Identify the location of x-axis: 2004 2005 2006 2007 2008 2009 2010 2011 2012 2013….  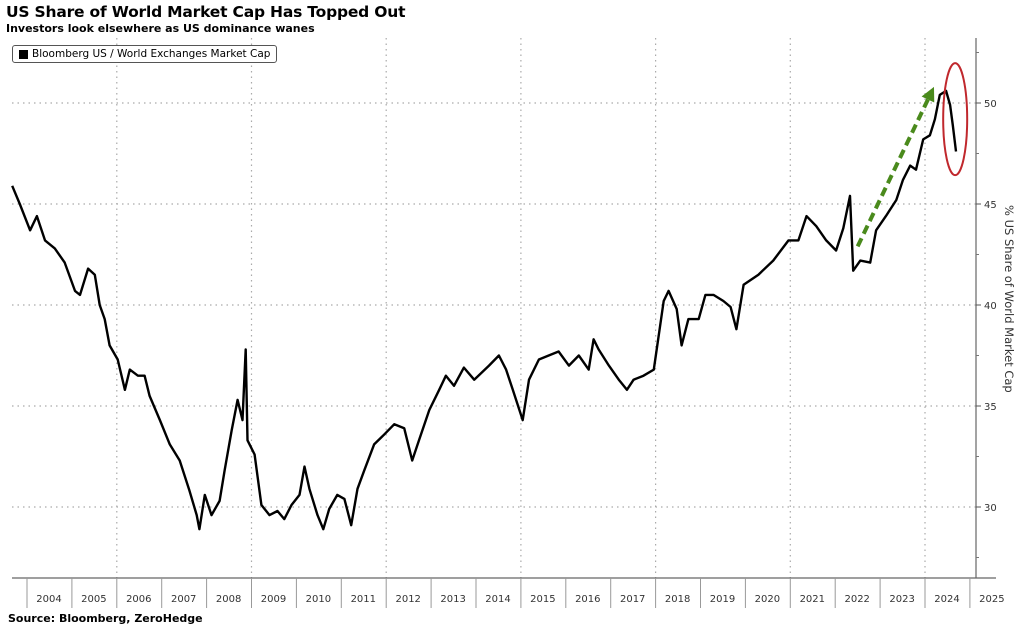
(515, 593).